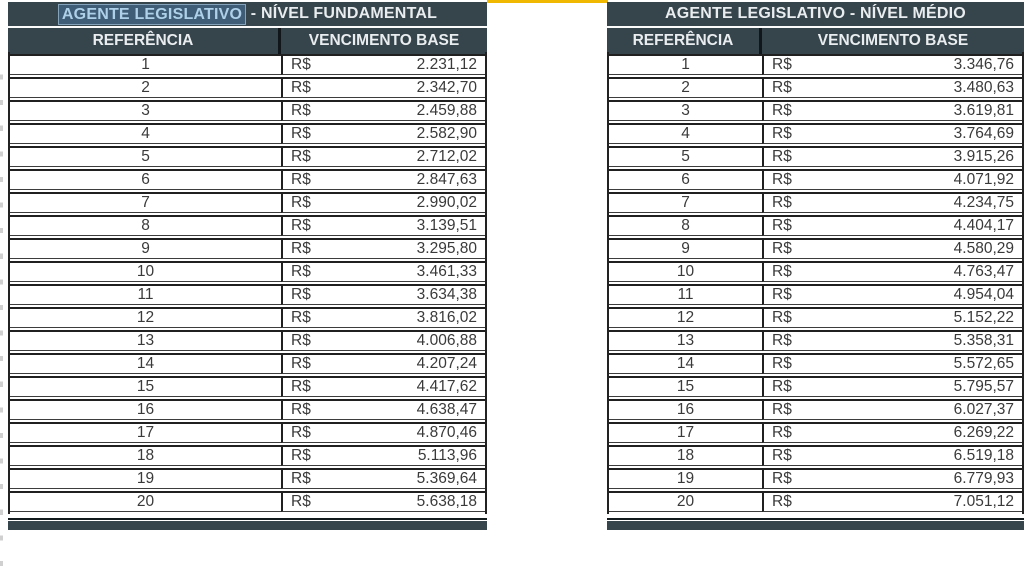 Image resolution: width=1024 pixels, height=580 pixels. Describe the element at coordinates (815, 156) in the screenshot. I see `table-row: 5 R$ 3.915,26` at that location.